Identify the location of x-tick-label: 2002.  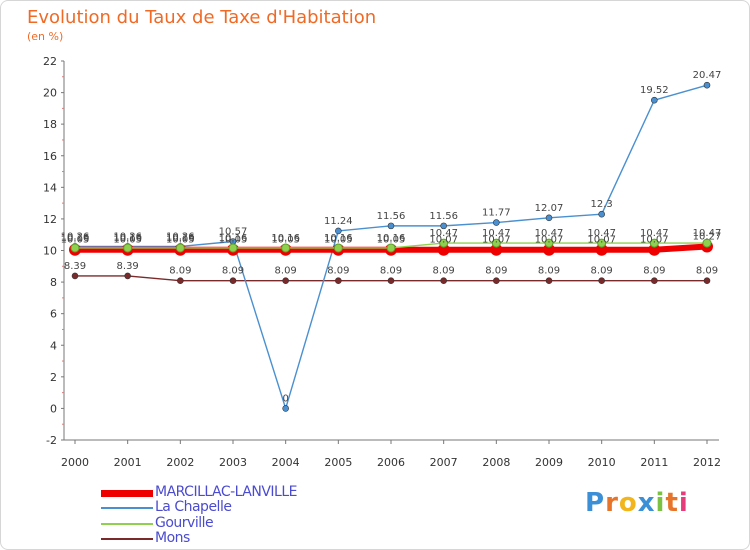
(180, 462).